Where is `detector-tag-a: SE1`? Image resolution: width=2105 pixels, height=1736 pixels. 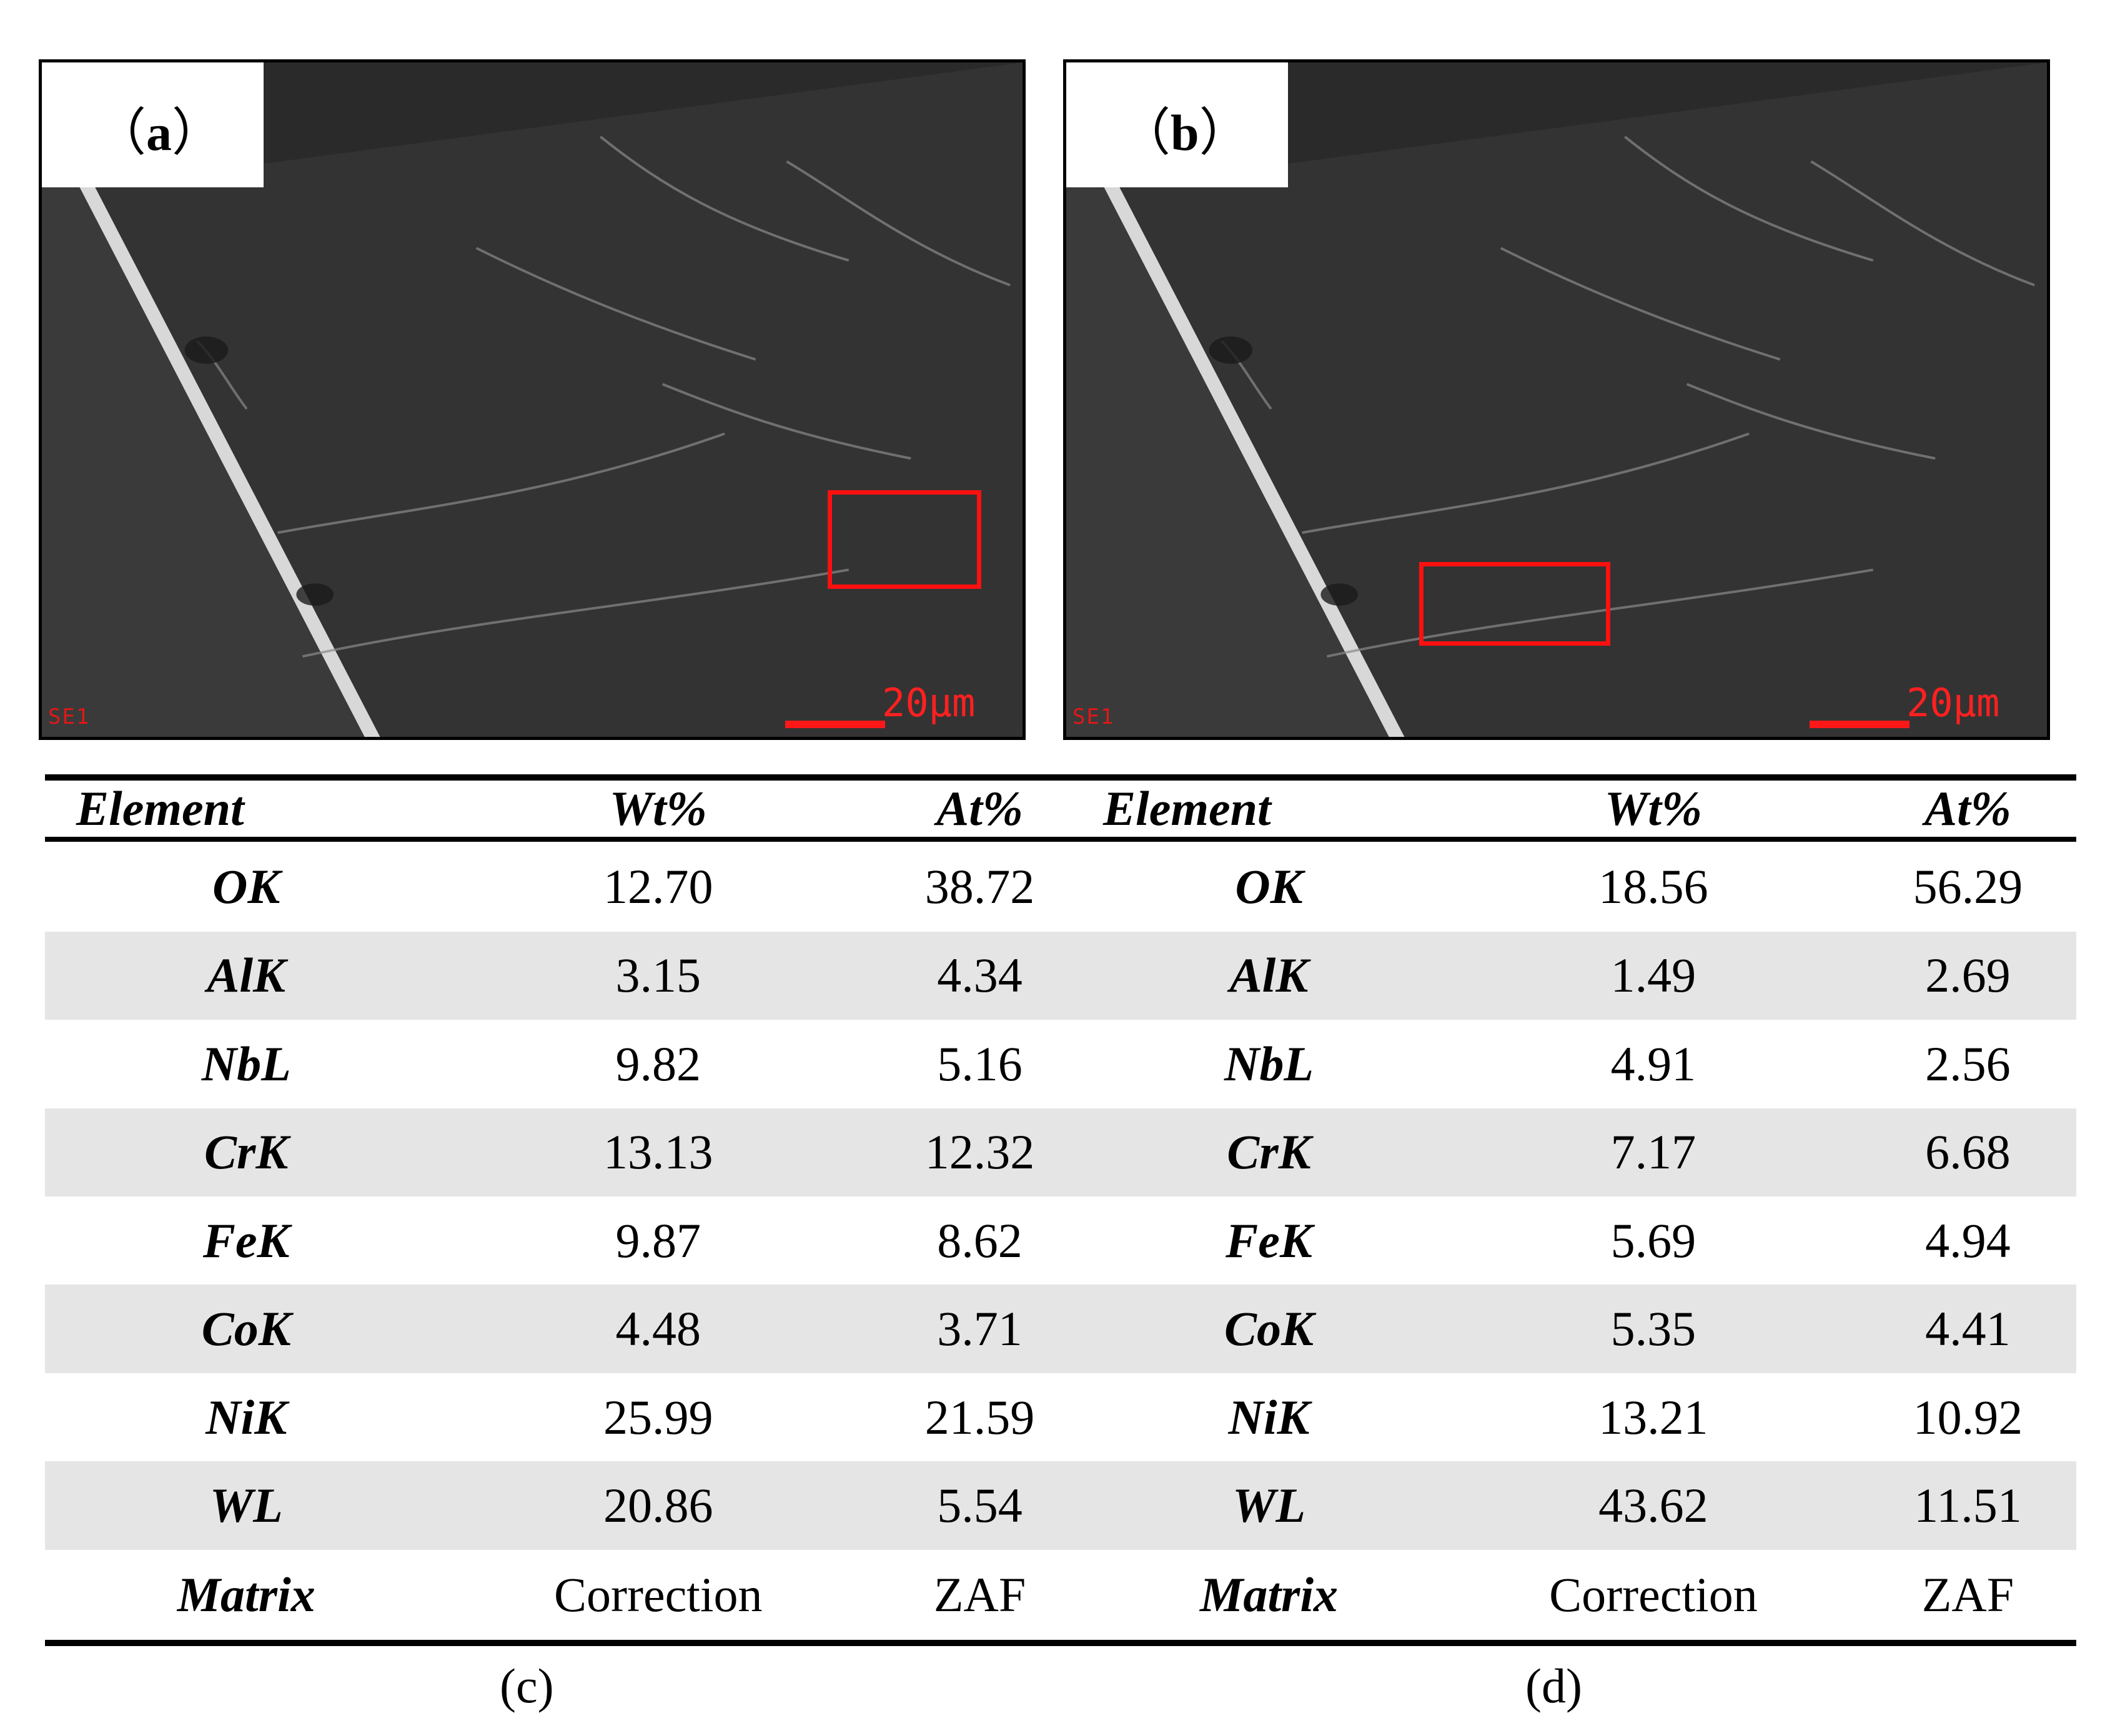
detector-tag-a: SE1 is located at coordinates (69, 716).